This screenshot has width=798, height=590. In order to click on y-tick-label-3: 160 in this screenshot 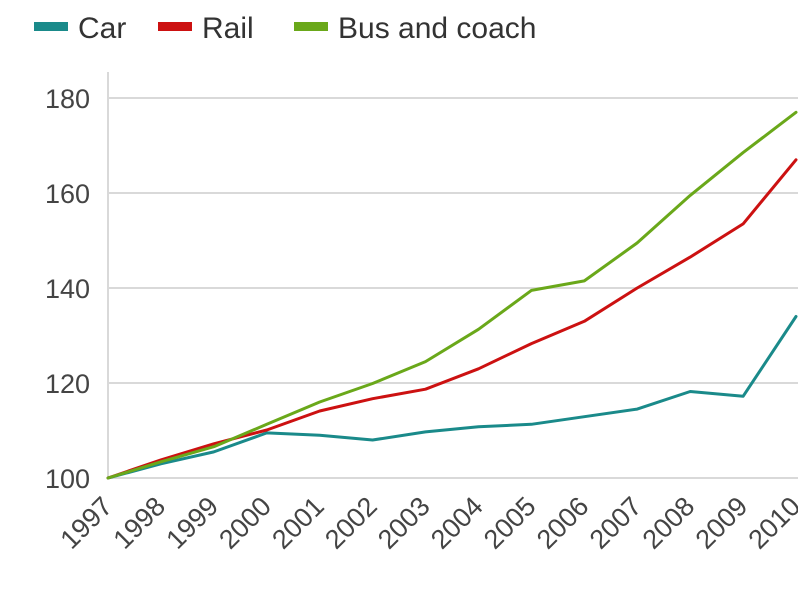, I will do `click(67, 194)`.